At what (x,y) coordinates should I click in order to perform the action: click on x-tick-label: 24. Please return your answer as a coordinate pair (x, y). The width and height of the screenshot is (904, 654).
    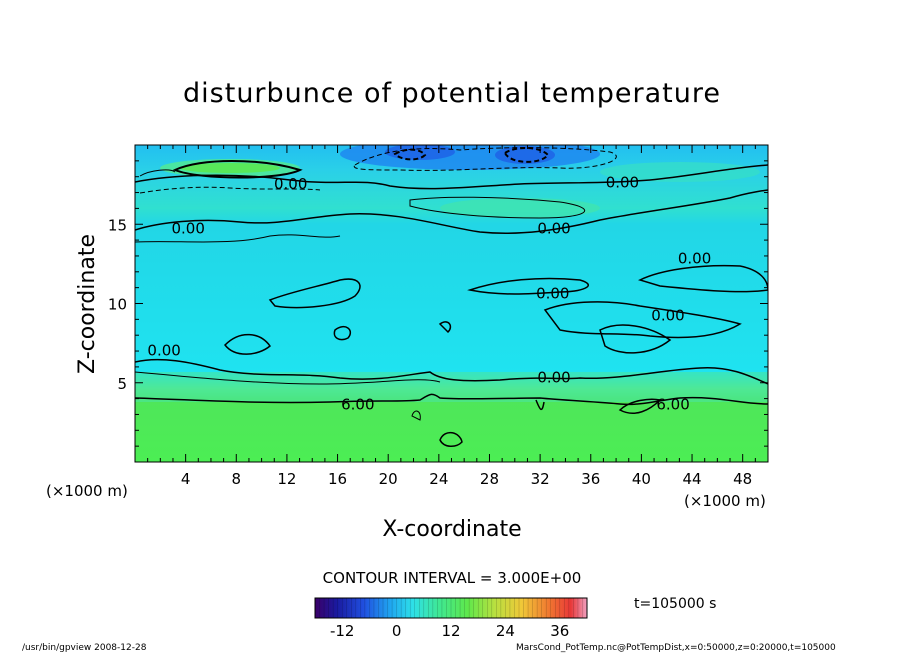
    Looking at the image, I should click on (438, 479).